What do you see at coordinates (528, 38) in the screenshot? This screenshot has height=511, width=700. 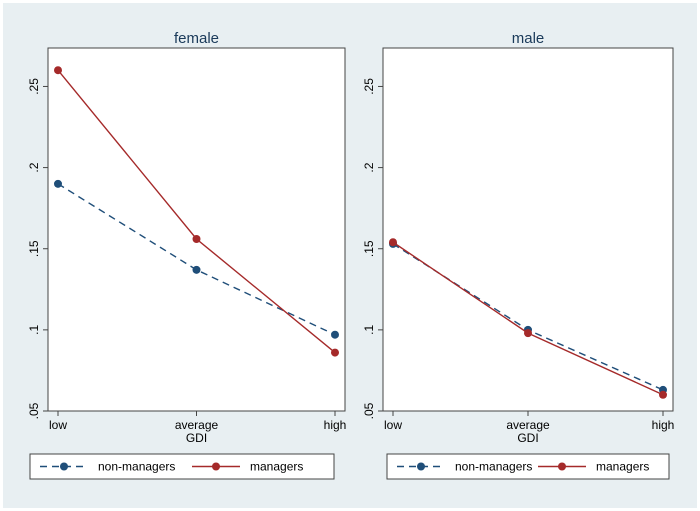 I see `panel-title: male` at bounding box center [528, 38].